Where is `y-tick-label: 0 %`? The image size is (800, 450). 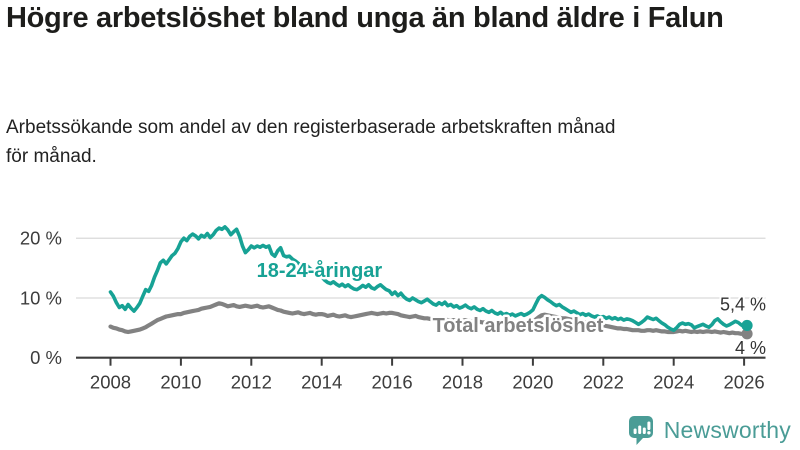 y-tick-label: 0 % is located at coordinates (46, 357).